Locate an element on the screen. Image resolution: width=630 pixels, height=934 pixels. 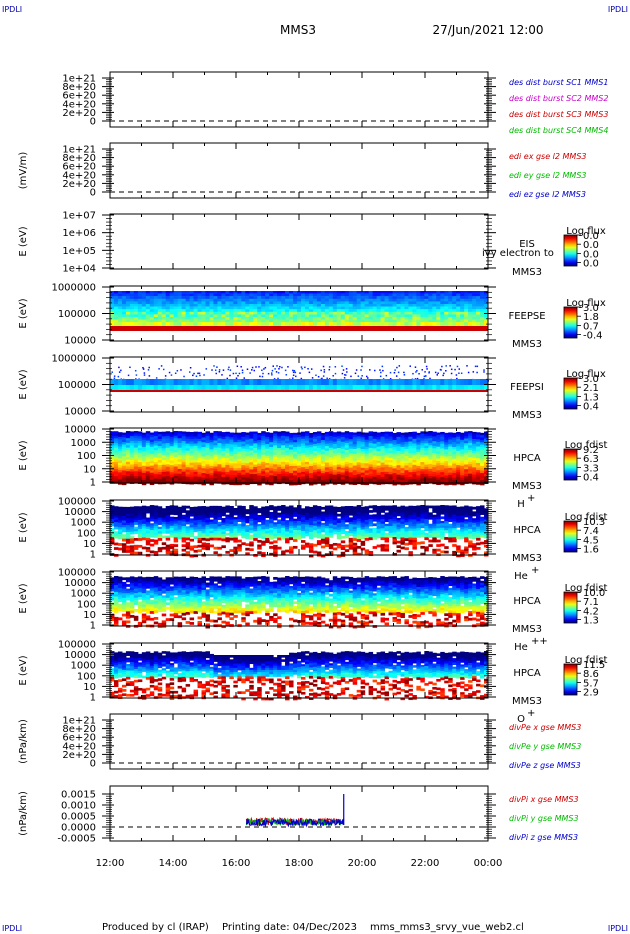
species-label: O is located at coordinates (521, 719).